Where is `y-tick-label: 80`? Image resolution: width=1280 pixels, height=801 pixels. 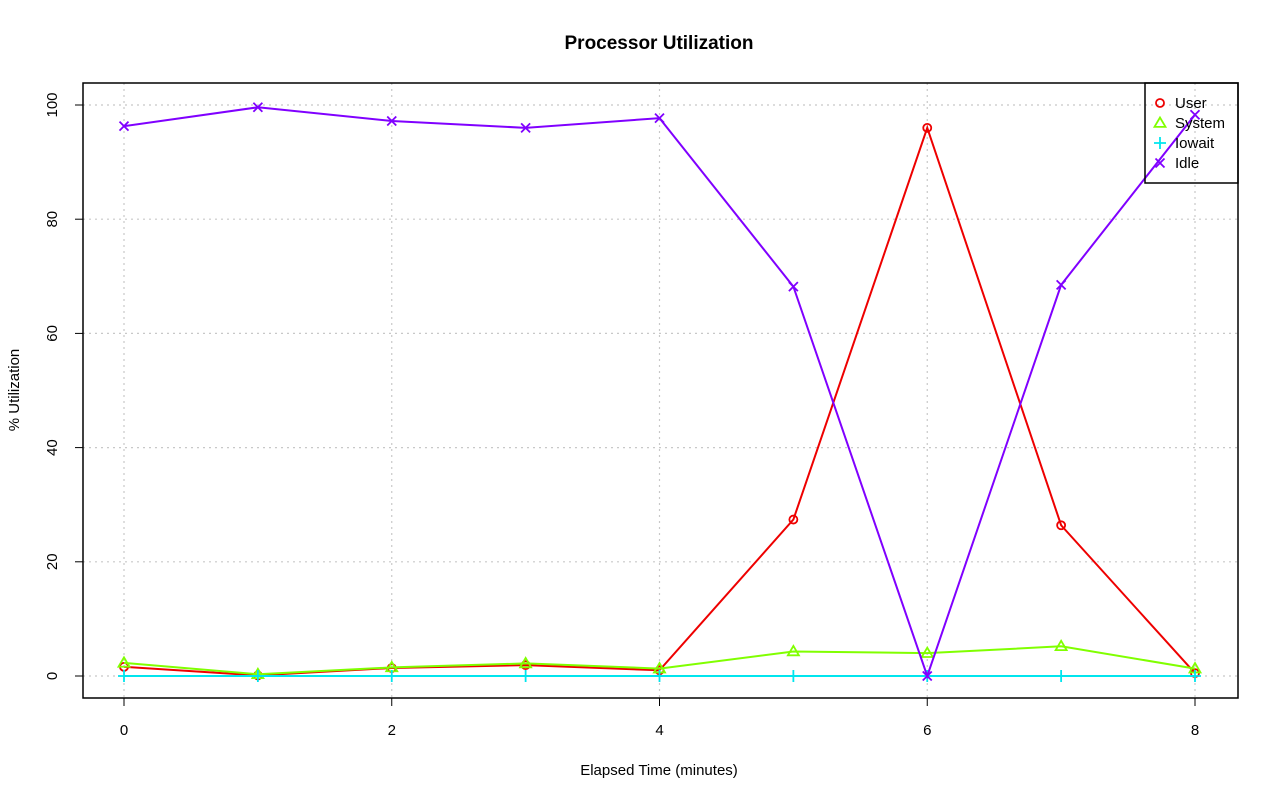
y-tick-label: 80 is located at coordinates (52, 219).